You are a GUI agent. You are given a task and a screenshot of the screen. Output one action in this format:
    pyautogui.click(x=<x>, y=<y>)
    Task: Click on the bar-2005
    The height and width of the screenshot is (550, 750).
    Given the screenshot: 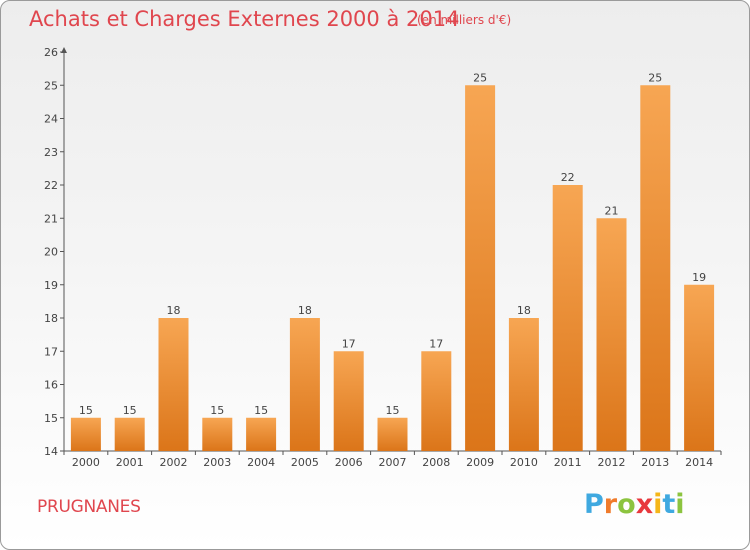 What is the action you would take?
    pyautogui.click(x=304, y=384)
    